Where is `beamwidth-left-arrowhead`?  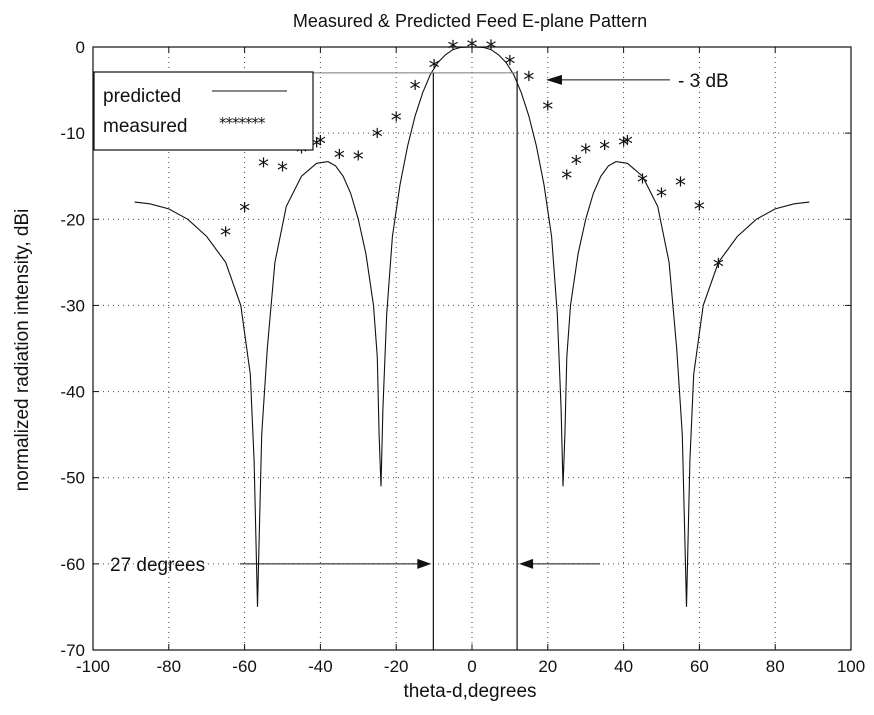 beamwidth-left-arrowhead is located at coordinates (424, 563).